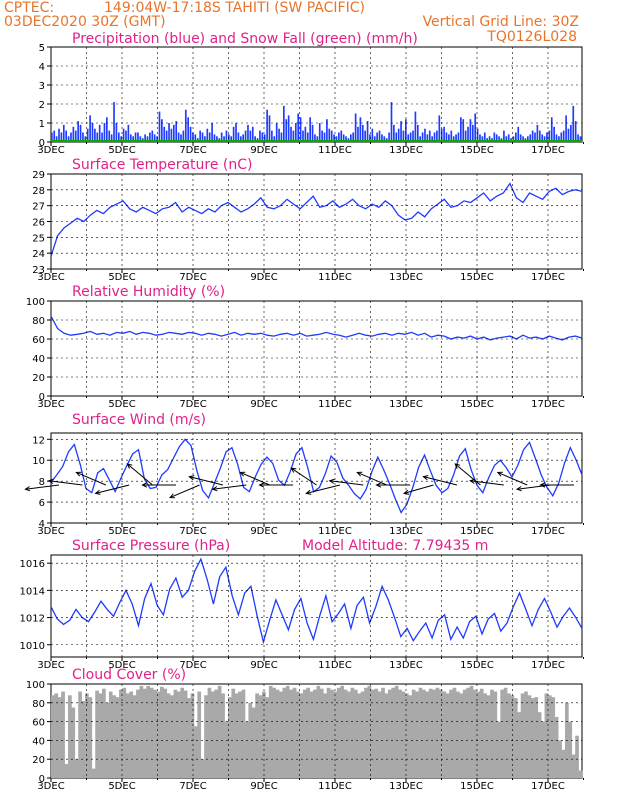 This screenshot has height=800, width=618. I want to click on x-tick-label: 13DEC, so click(406, 531).